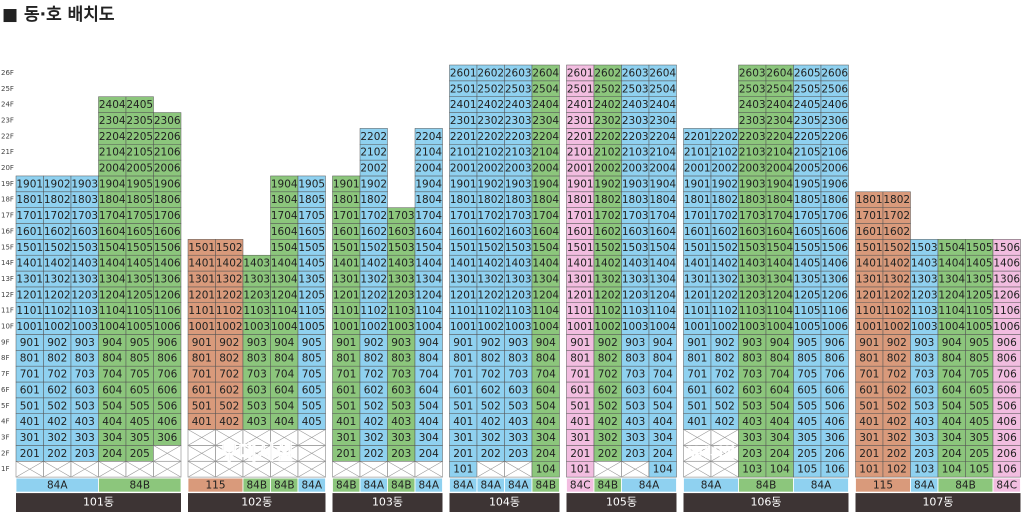 The height and width of the screenshot is (512, 1021). Describe the element at coordinates (140, 375) in the screenshot. I see `unit-number: 705` at that location.